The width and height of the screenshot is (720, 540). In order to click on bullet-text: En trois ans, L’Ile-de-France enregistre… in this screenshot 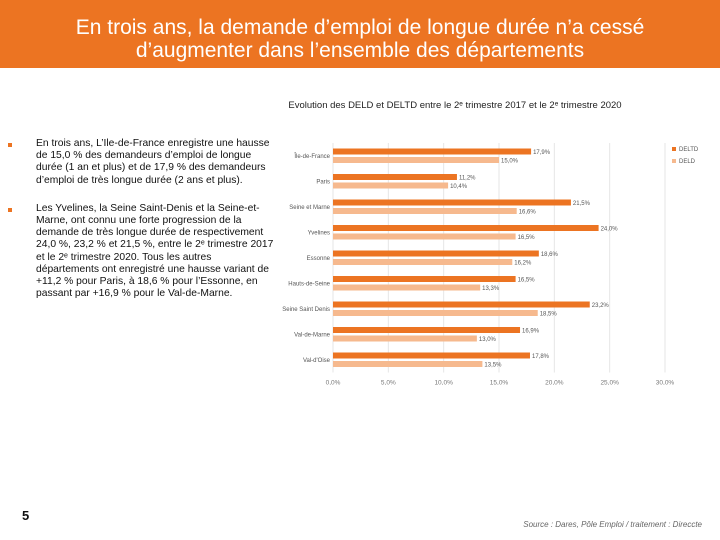, I will do `click(153, 162)`.